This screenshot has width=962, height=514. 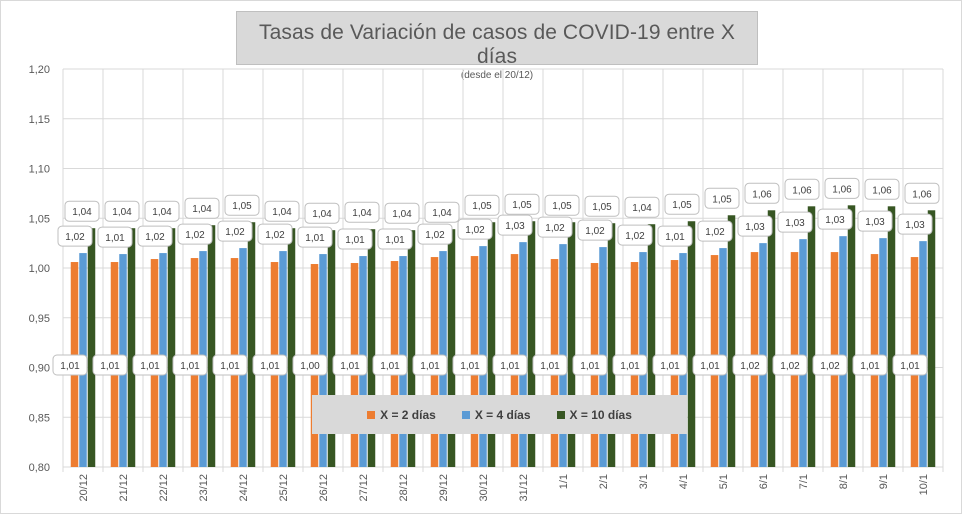 What do you see at coordinates (604, 481) in the screenshot?
I see `x-tick-label: 2/1` at bounding box center [604, 481].